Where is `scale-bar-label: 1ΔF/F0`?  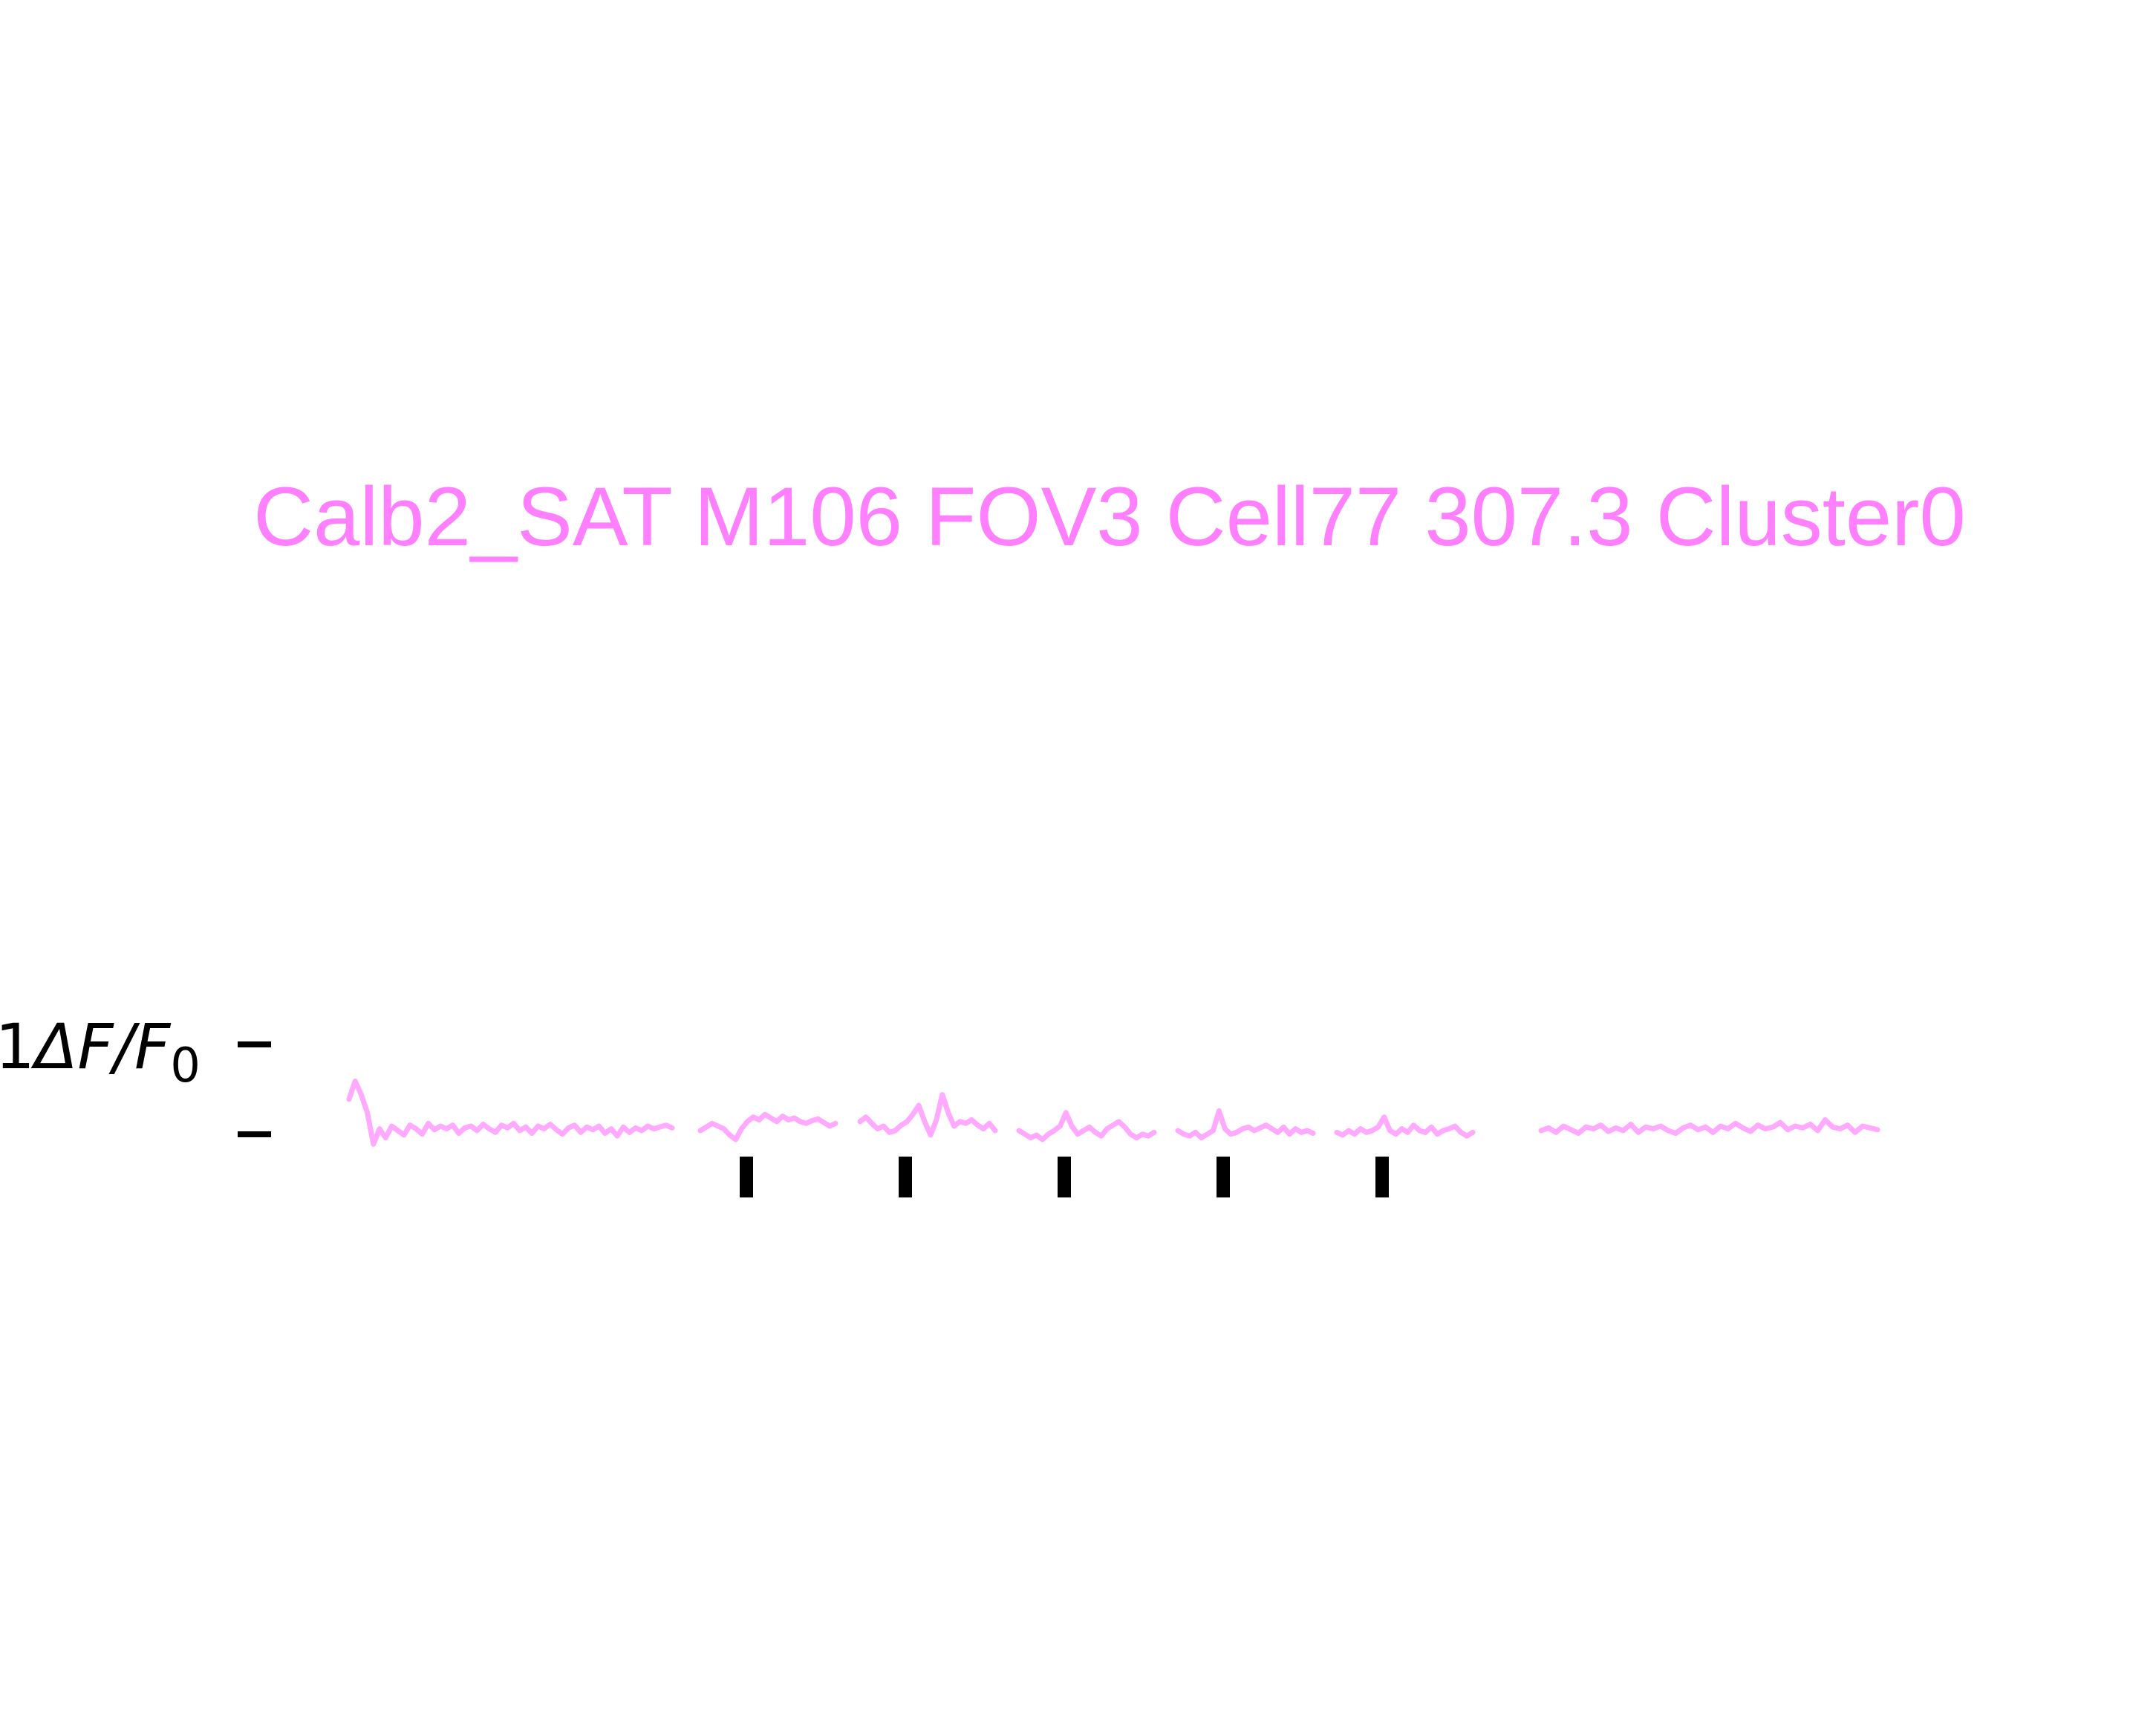 scale-bar-label: 1ΔF/F0 is located at coordinates (100, 1051).